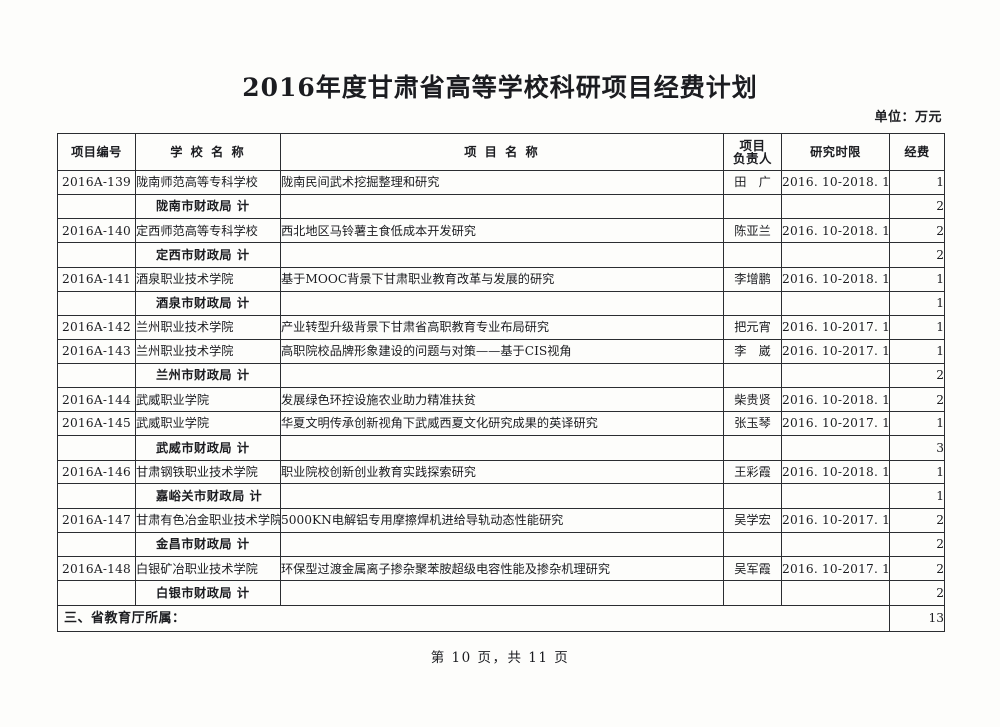  I want to click on cell-project-leader: 把元宵, so click(752, 327).